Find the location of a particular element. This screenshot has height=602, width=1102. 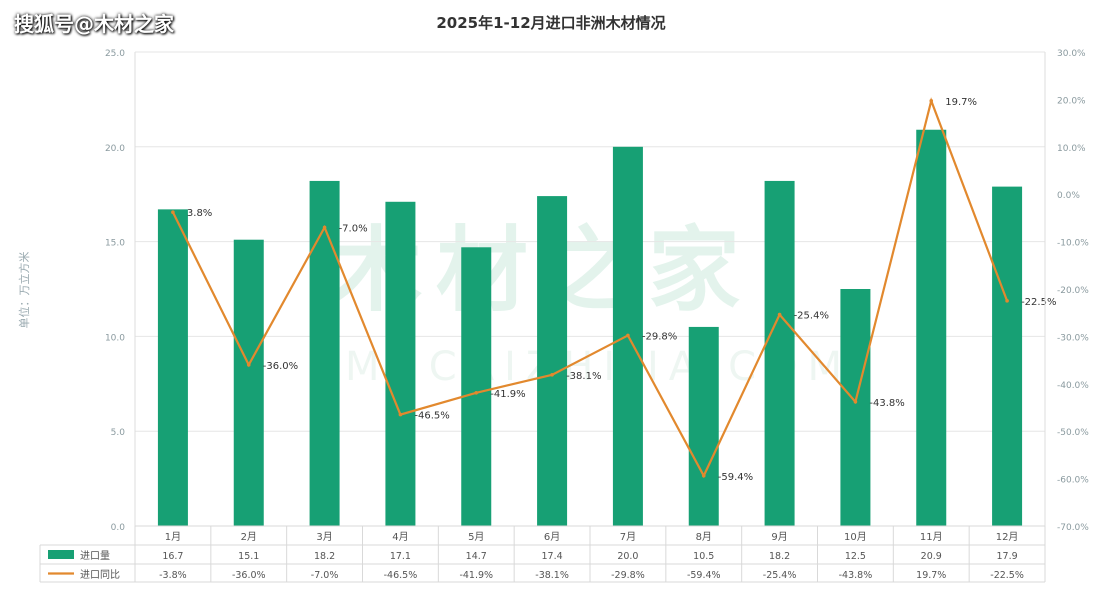

y2-tick-label: -50.0% is located at coordinates (1073, 433).